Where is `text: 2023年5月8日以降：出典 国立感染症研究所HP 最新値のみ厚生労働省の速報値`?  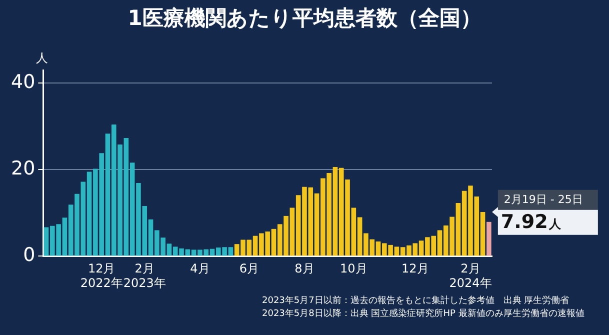 text: 2023年5月8日以降：出典 国立感染症研究所HP 最新値のみ厚生労働省の速報値 is located at coordinates (423, 313).